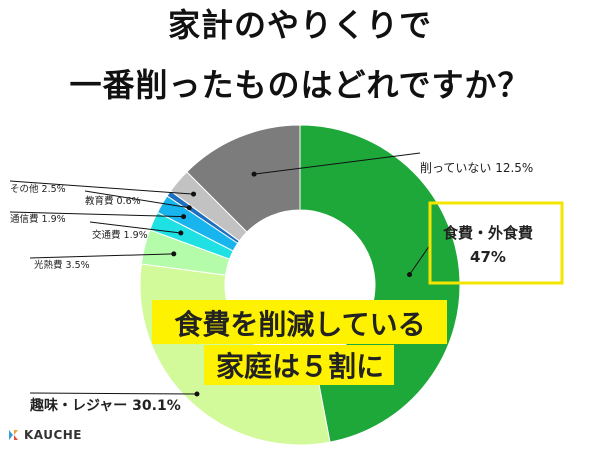 The height and width of the screenshot is (450, 600). Describe the element at coordinates (120, 235) in the screenshot. I see `label-交通費: 交通費 1.9%` at that location.